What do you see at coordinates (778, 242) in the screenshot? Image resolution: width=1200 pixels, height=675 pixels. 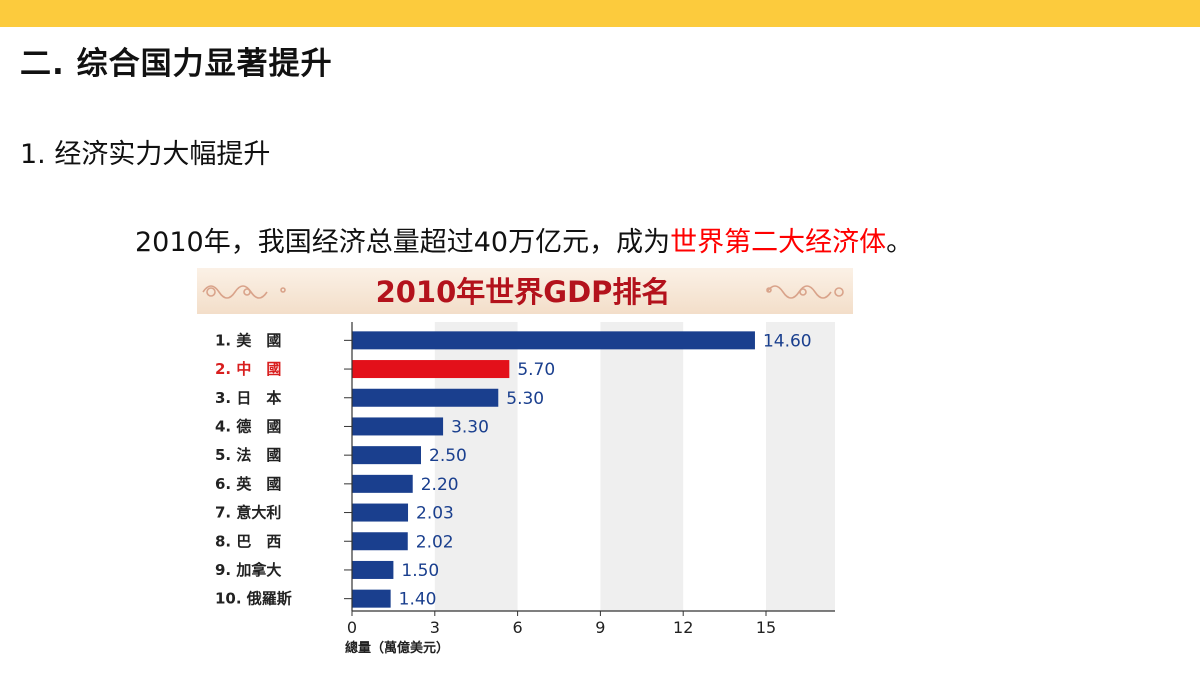 I see `statement-highlight: 世界第二大经济体` at bounding box center [778, 242].